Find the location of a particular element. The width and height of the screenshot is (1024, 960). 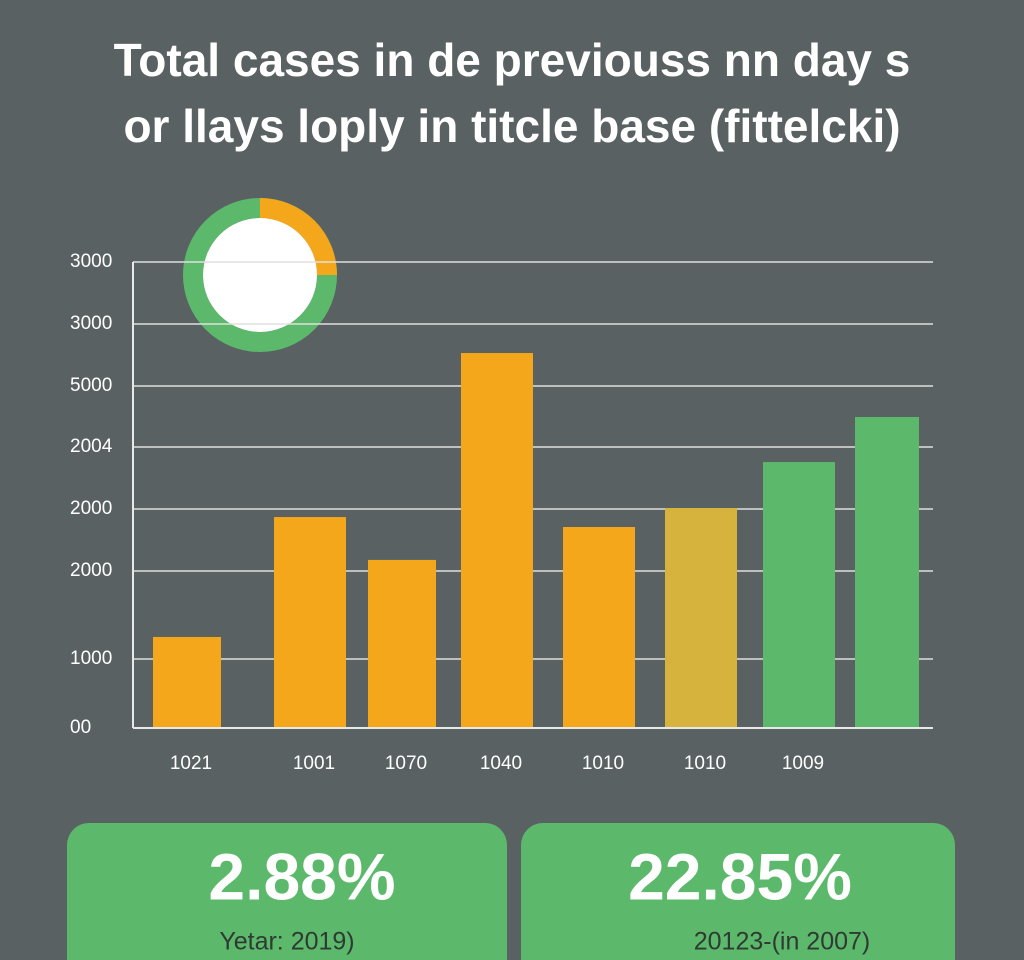

x-tick-label: 1070 is located at coordinates (406, 763).